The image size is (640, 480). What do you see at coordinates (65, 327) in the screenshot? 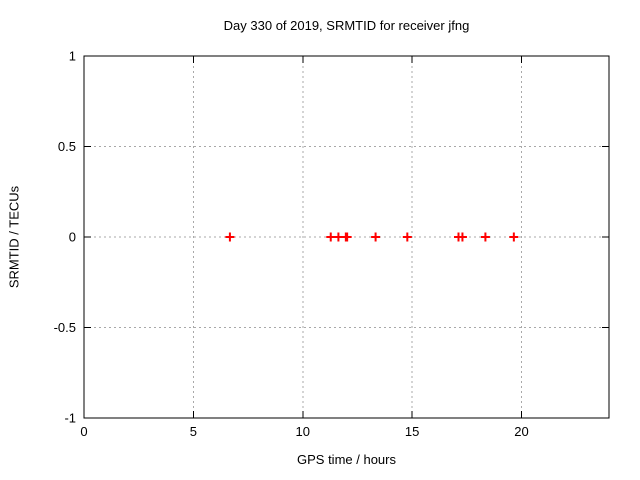
I see `y-tick-label: -0.5` at bounding box center [65, 327].